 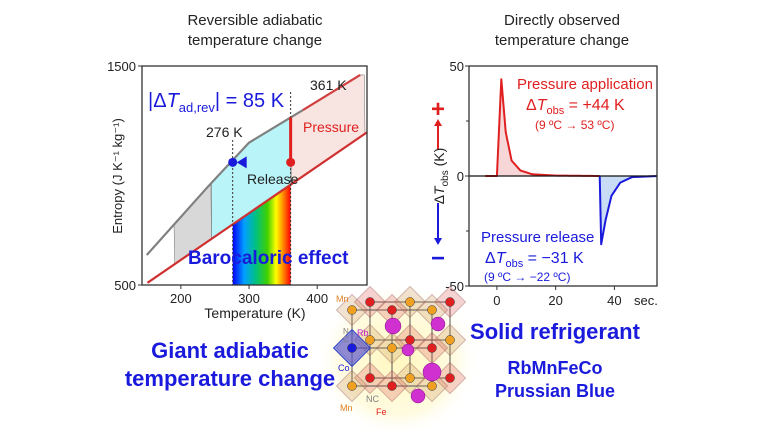 What do you see at coordinates (438, 109) in the screenshot?
I see `plus-sign: +` at bounding box center [438, 109].